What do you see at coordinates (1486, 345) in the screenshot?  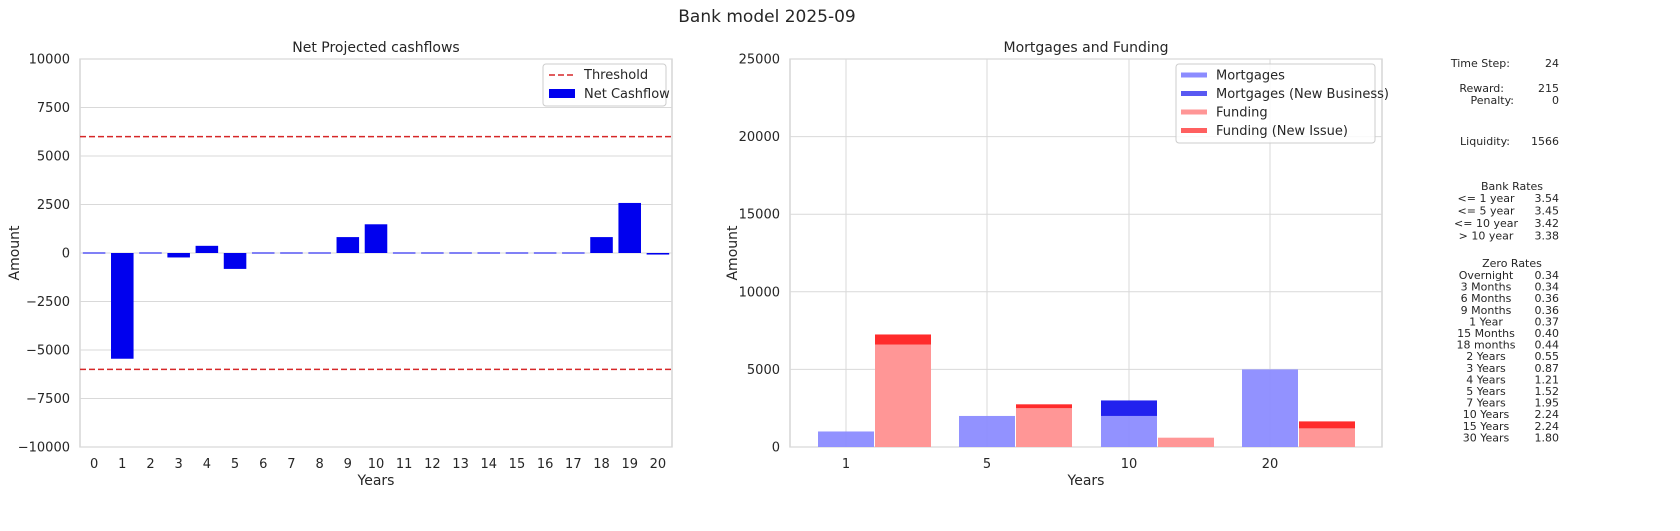 I see `zero-rate-row-label: 18 months` at bounding box center [1486, 345].